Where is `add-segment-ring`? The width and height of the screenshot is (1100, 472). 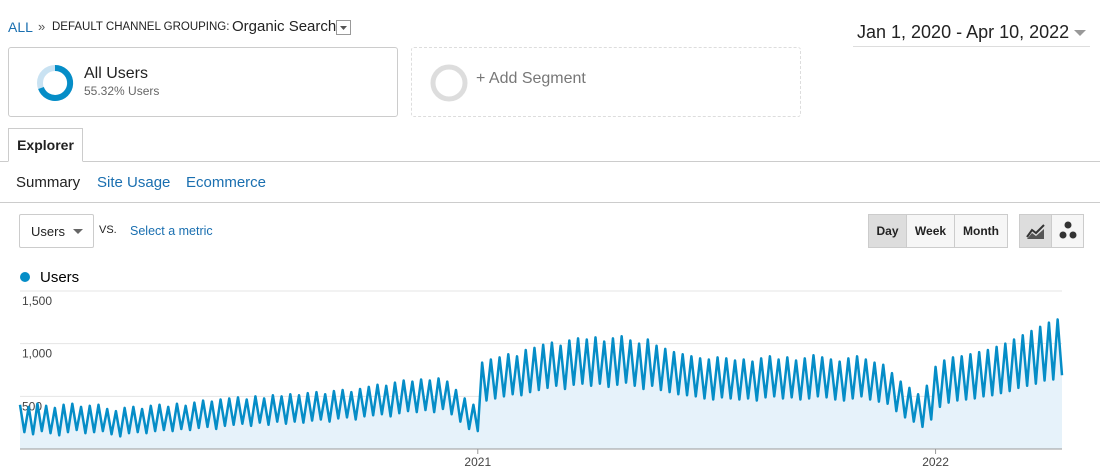 add-segment-ring is located at coordinates (449, 83).